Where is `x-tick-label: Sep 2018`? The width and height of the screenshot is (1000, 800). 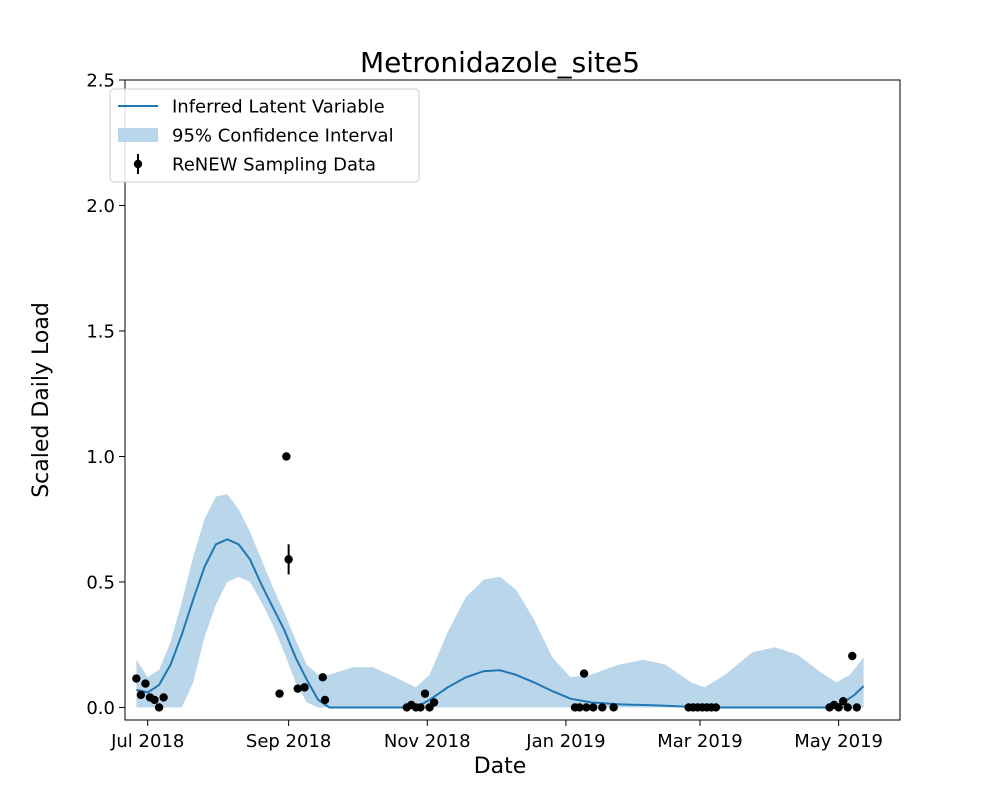 x-tick-label: Sep 2018 is located at coordinates (288, 741).